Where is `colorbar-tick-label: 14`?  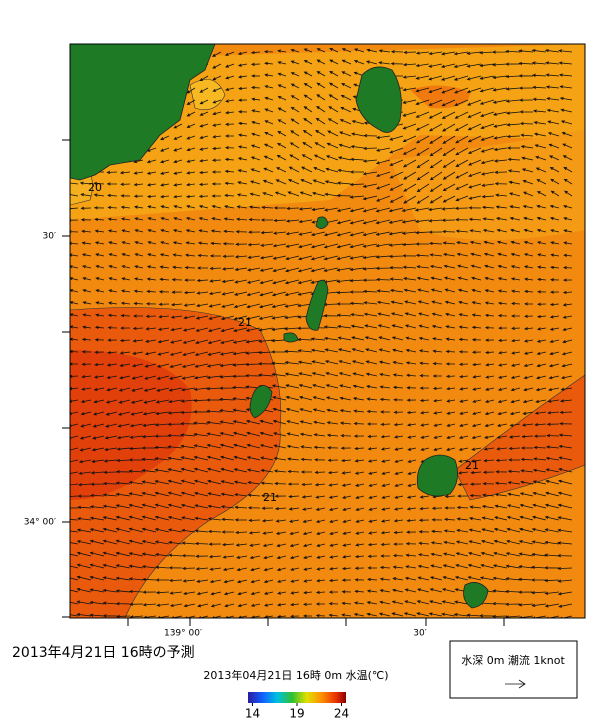 colorbar-tick-label: 14 is located at coordinates (252, 714).